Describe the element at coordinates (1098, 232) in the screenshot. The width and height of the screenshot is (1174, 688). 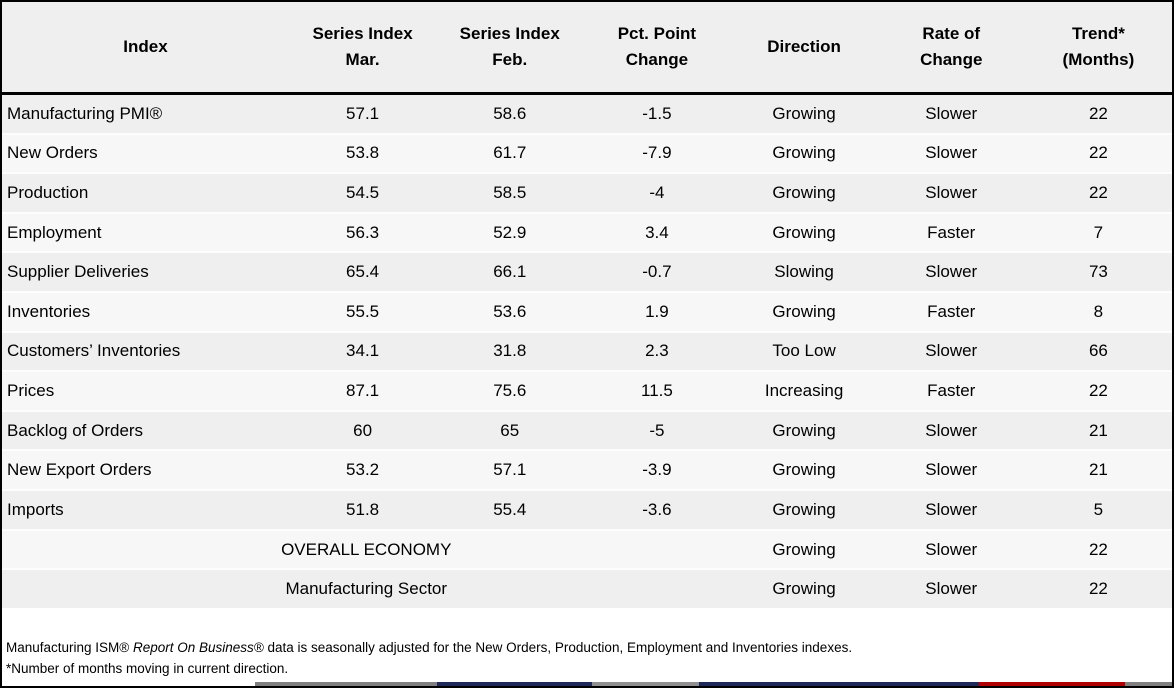
I see `table-cell: 7` at that location.